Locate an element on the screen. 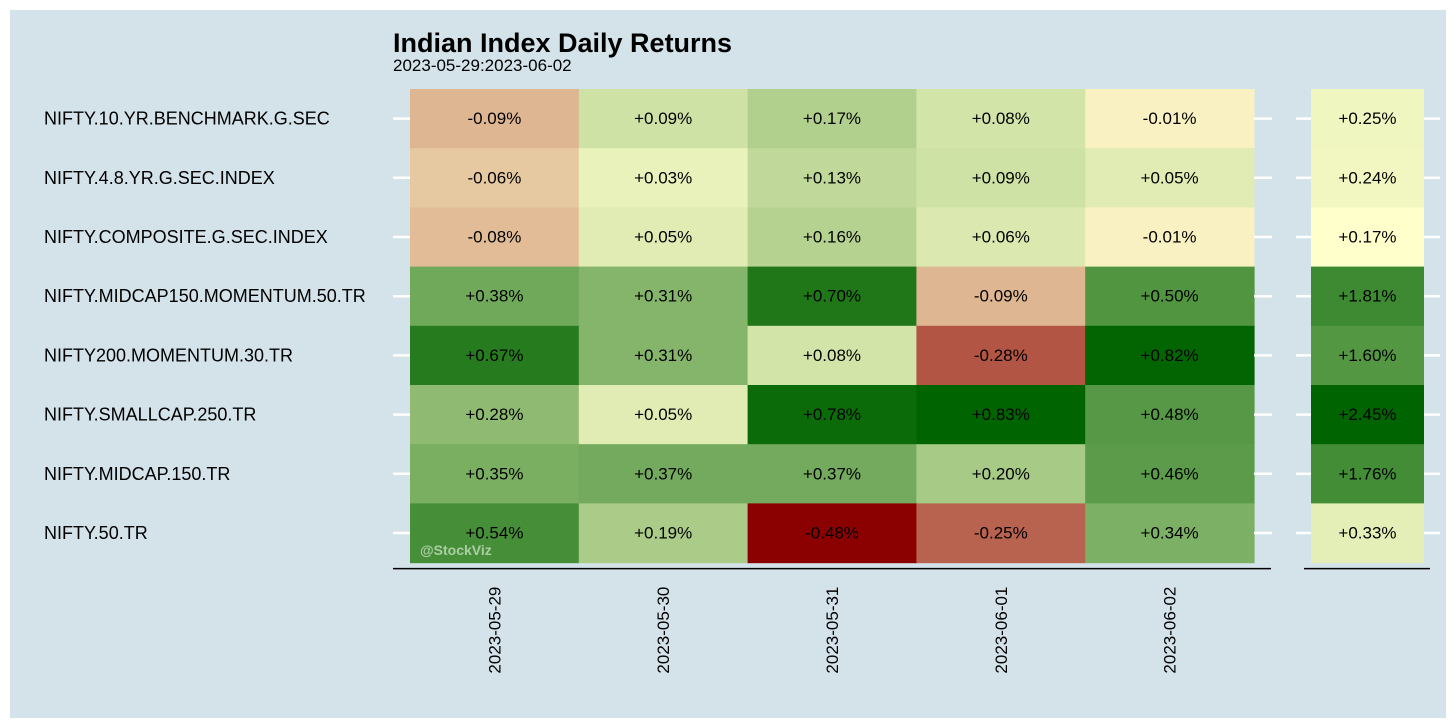  total-value-label: +0.17% is located at coordinates (1367, 237).